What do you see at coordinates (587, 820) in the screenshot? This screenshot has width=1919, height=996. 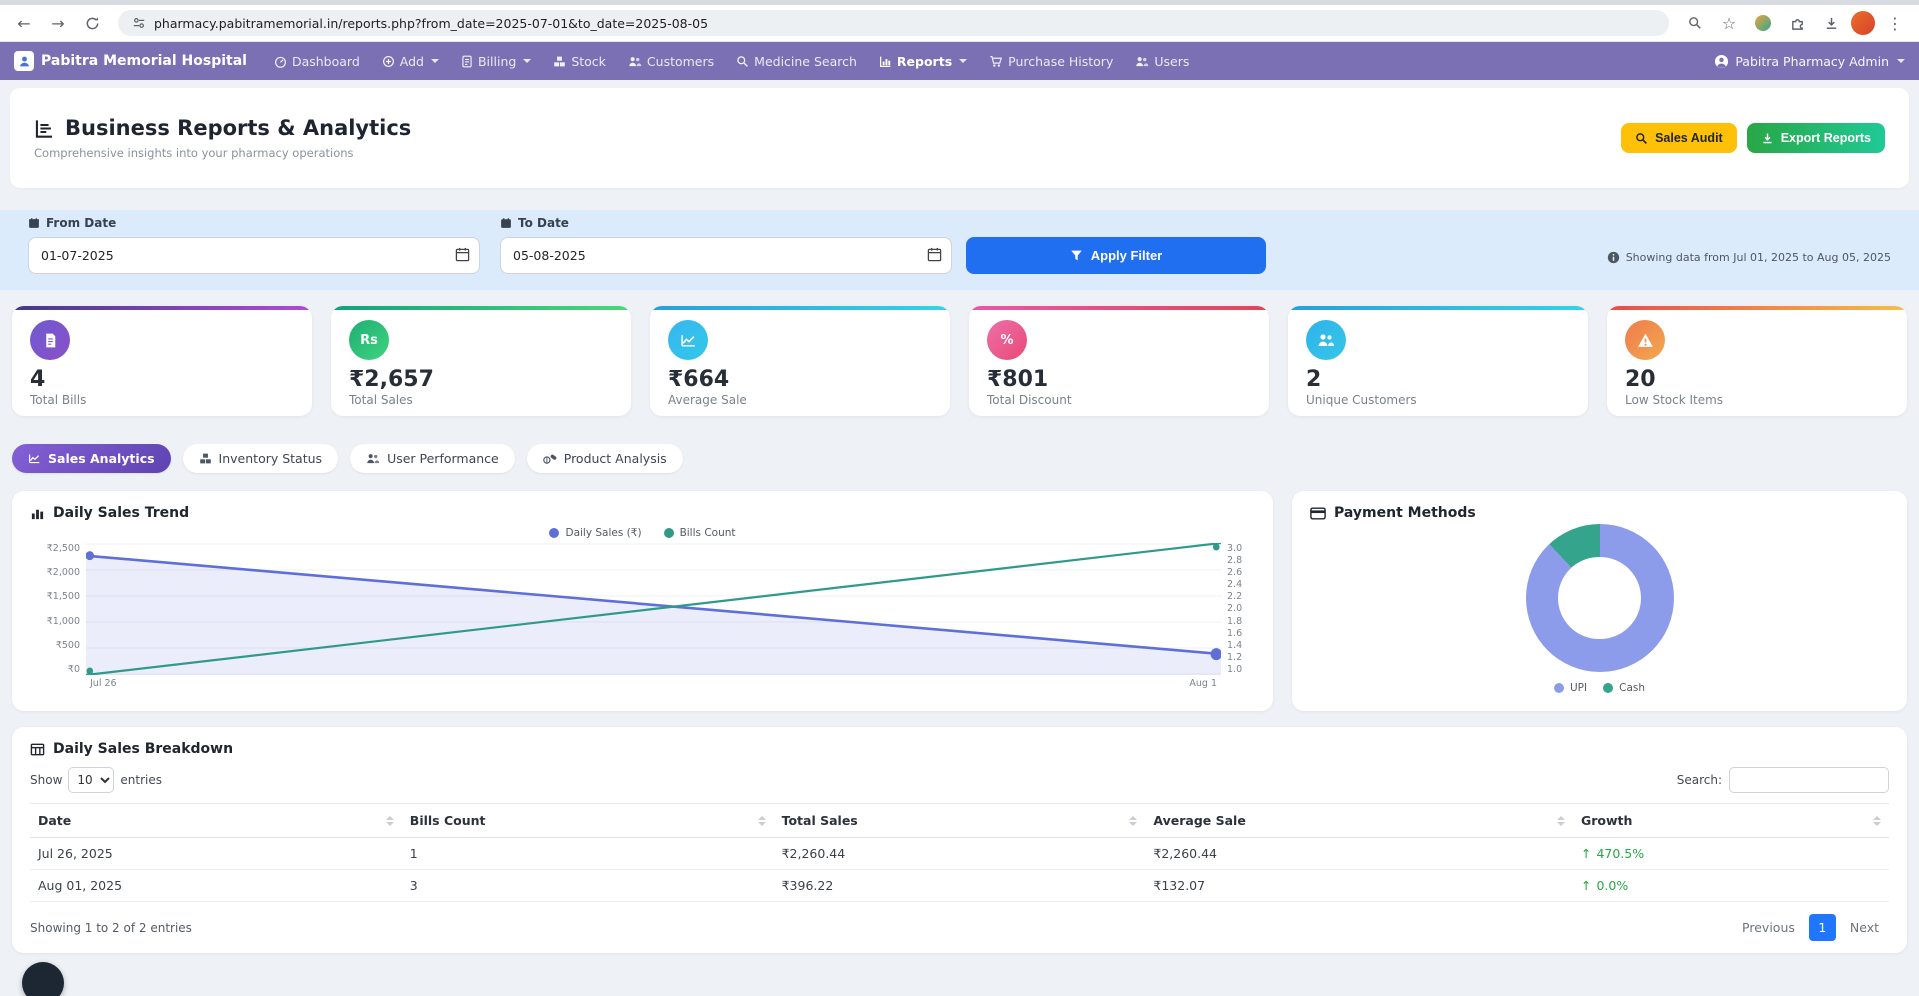 I see `col-bills-count: Bills Count` at bounding box center [587, 820].